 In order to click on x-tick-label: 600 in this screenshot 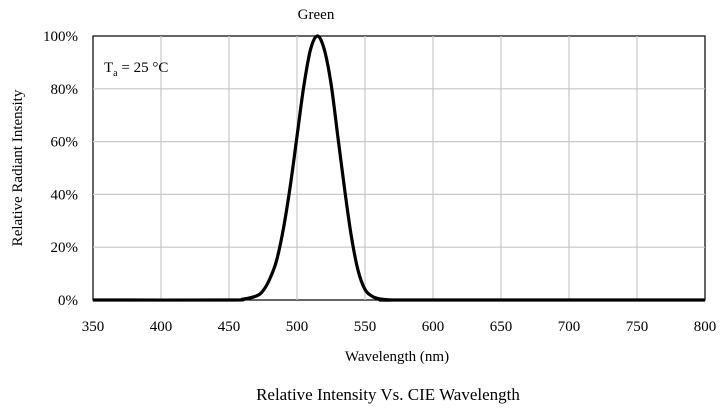, I will do `click(433, 327)`.